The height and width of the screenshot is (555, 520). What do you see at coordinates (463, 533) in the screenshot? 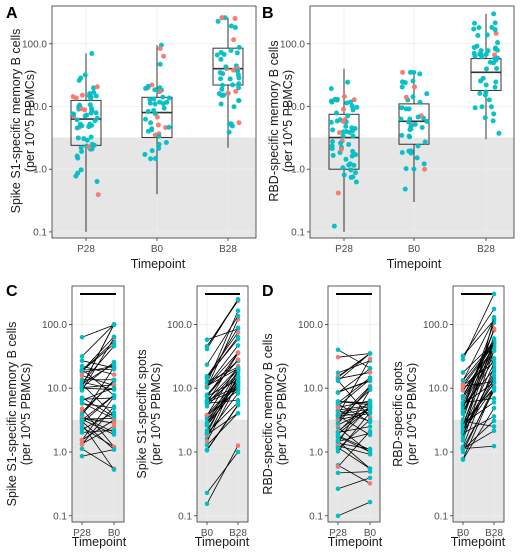
I see `panel-d2-x-tick-label: B0` at bounding box center [463, 533].